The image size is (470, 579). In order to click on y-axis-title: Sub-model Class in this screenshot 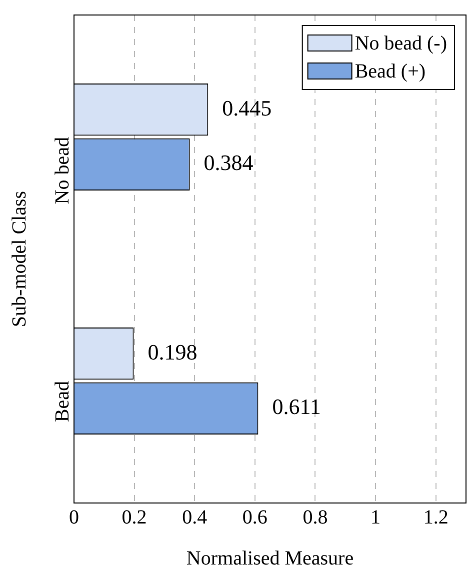, I will do `click(19, 259)`.